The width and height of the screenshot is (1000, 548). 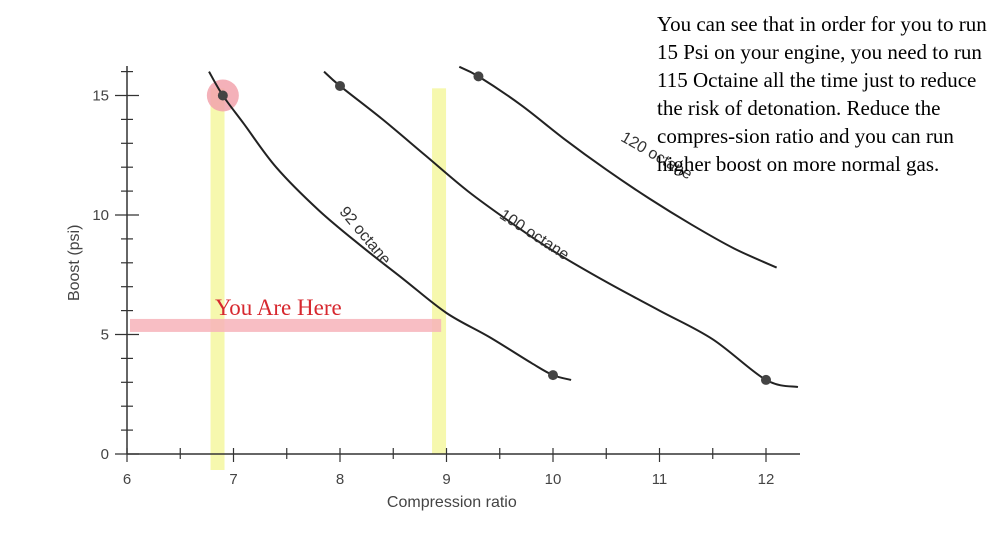 What do you see at coordinates (105, 335) in the screenshot?
I see `y-tick-label: 5` at bounding box center [105, 335].